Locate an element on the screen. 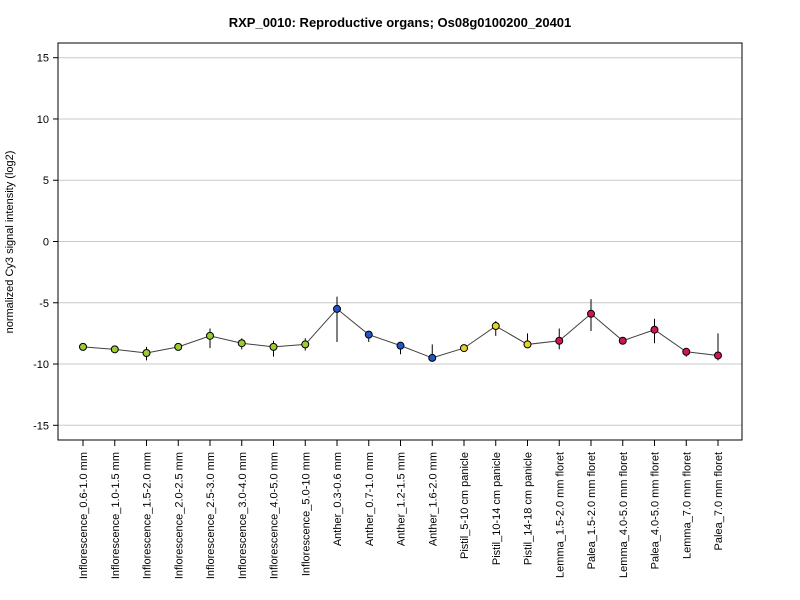 The image size is (800, 600). y-tick-label: -15 is located at coordinates (41, 426).